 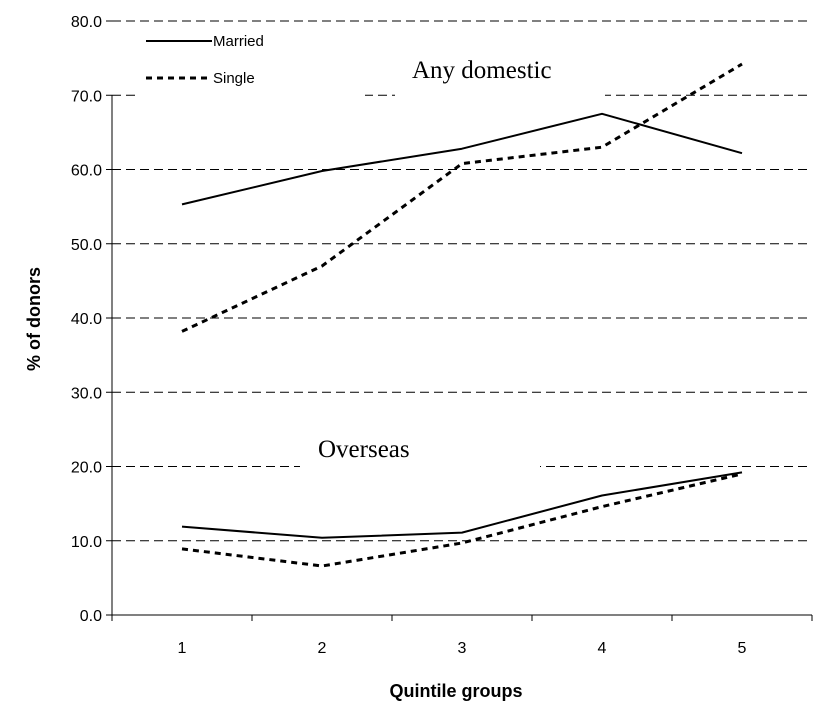 I want to click on y-axis-title: % of donors, so click(x=34, y=319).